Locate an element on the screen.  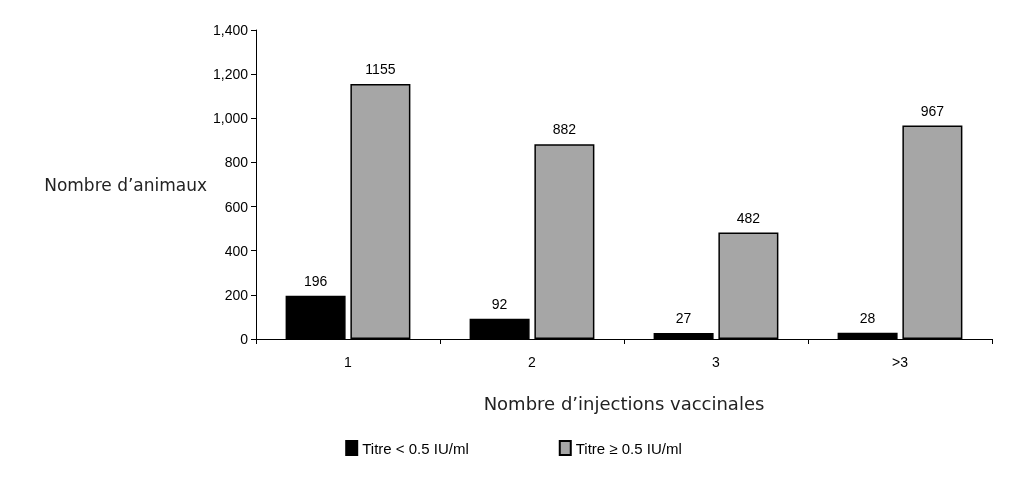
legend-label: Titre < 0.5 IU/ml is located at coordinates (415, 448).